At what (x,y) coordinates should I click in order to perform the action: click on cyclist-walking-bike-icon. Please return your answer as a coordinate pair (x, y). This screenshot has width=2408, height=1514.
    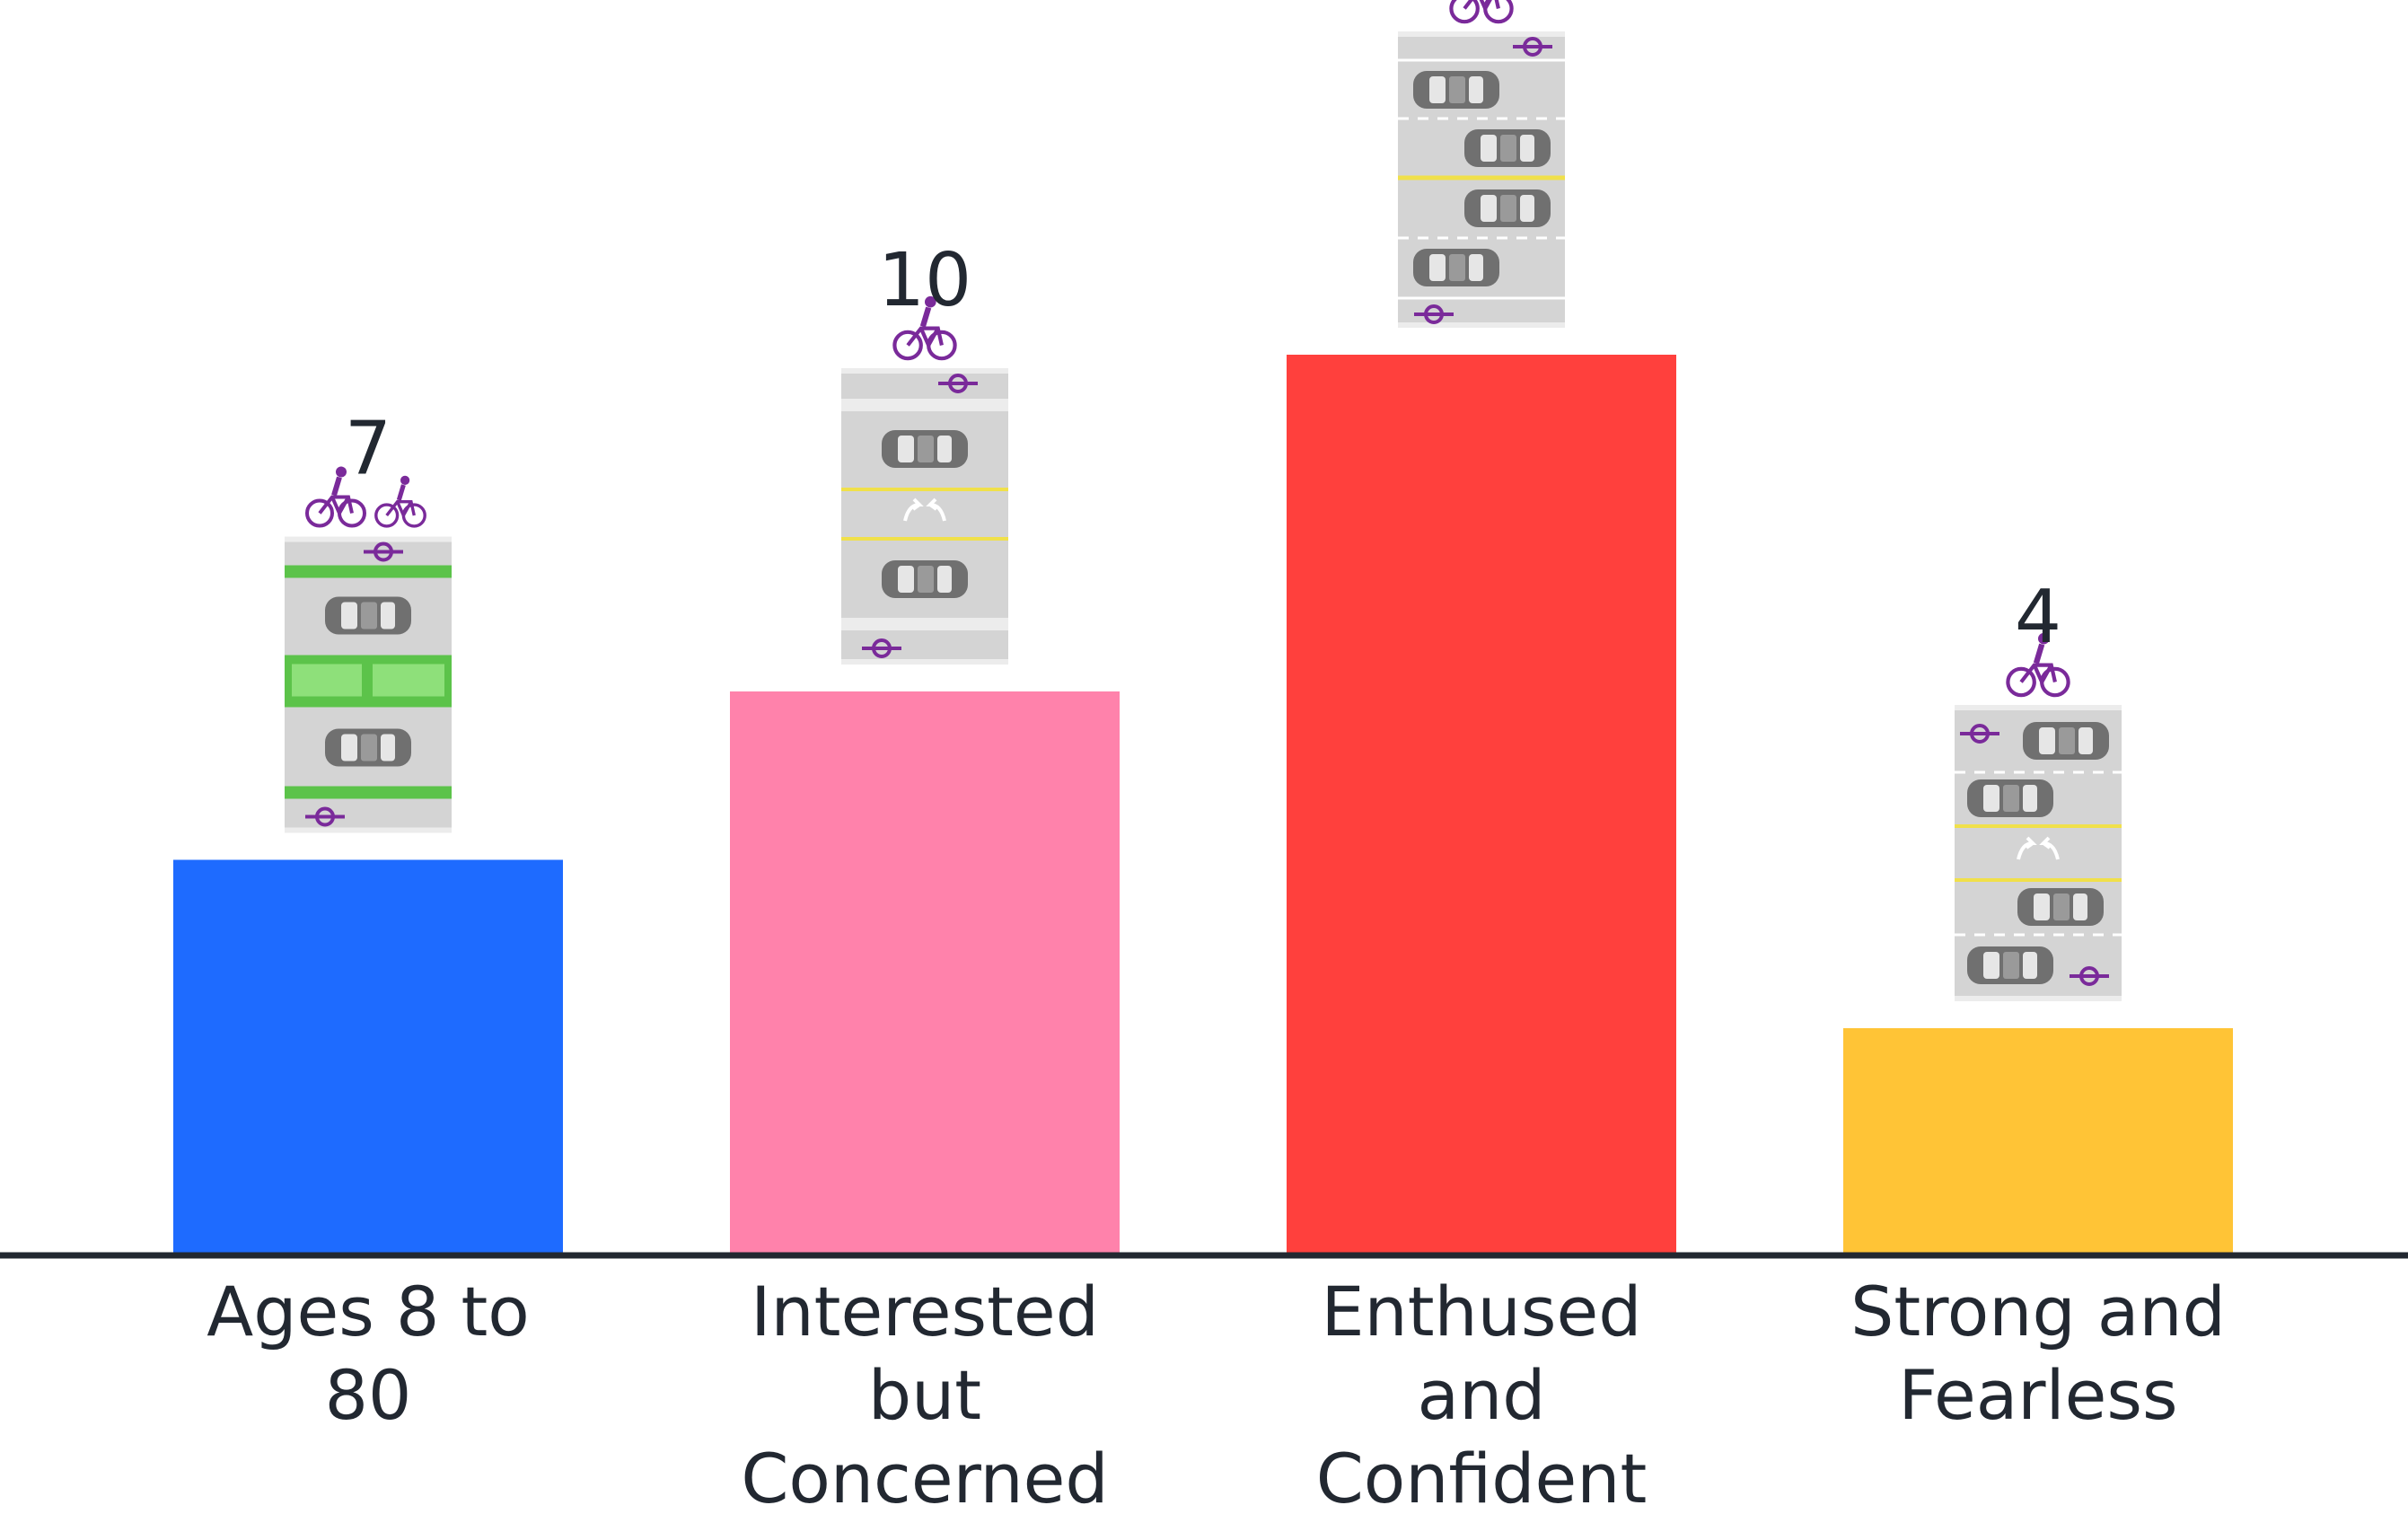
    Looking at the image, I should click on (925, 328).